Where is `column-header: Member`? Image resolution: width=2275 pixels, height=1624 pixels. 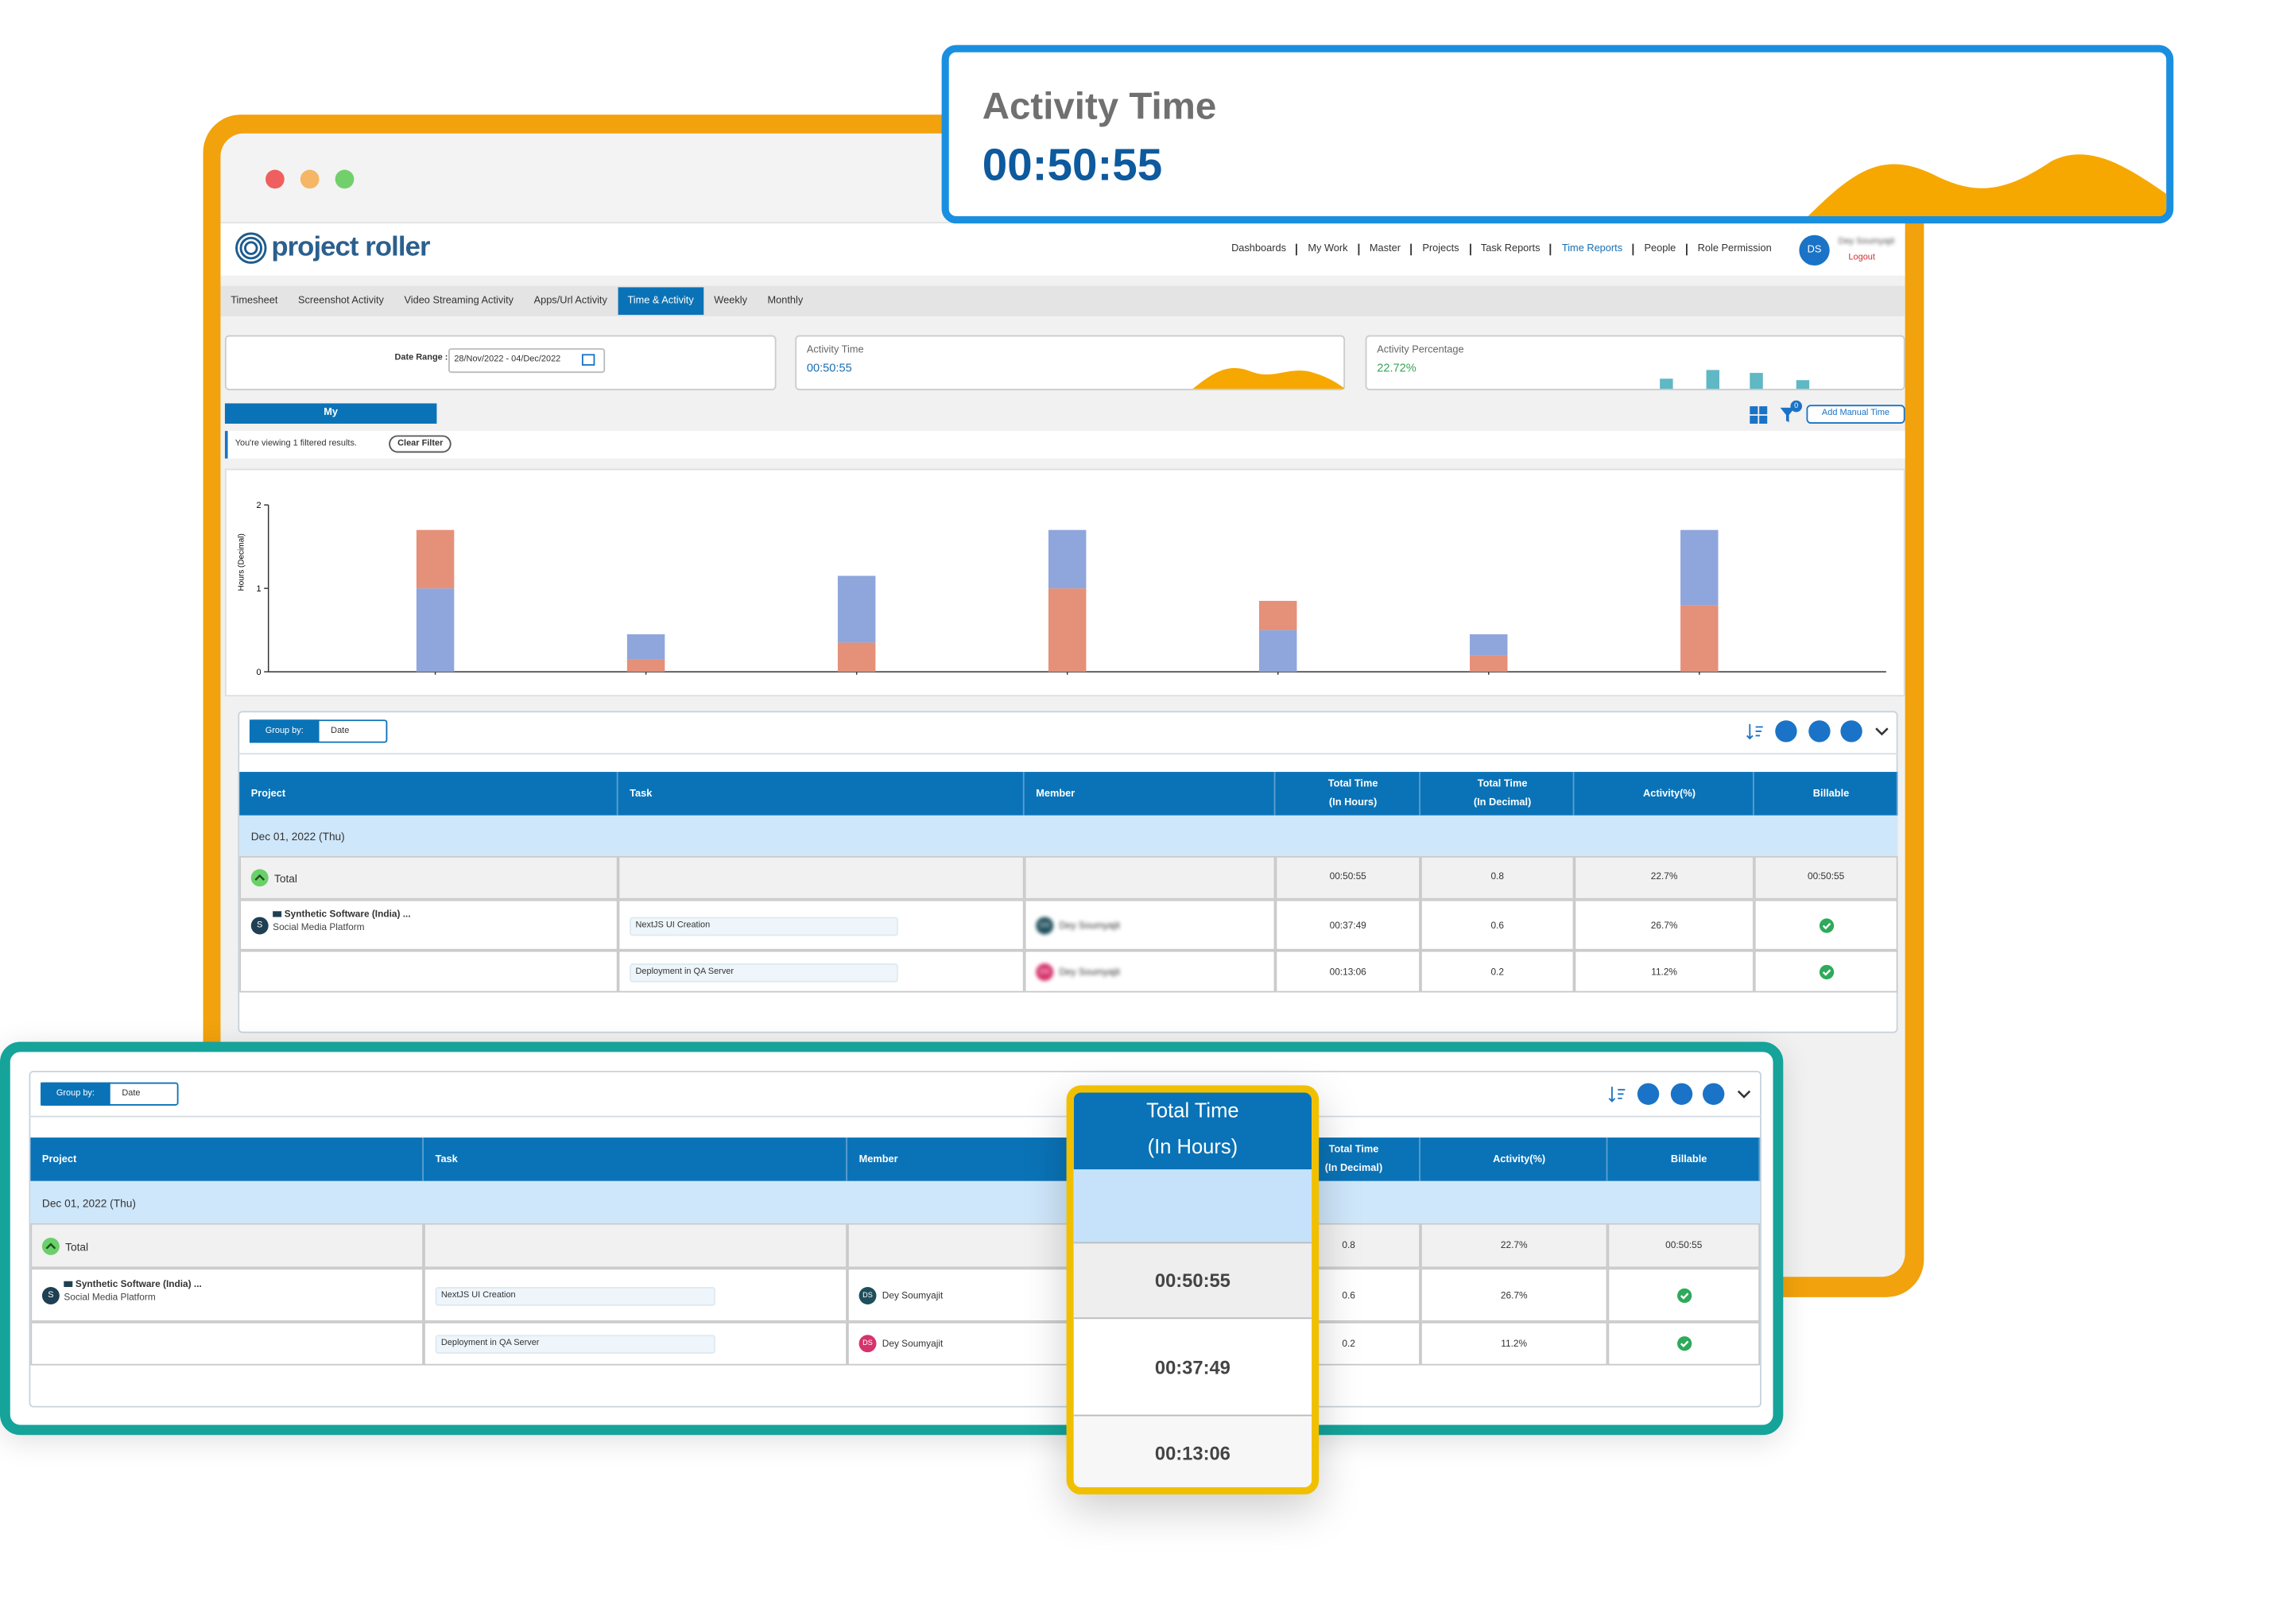
column-header: Member is located at coordinates (1151, 794).